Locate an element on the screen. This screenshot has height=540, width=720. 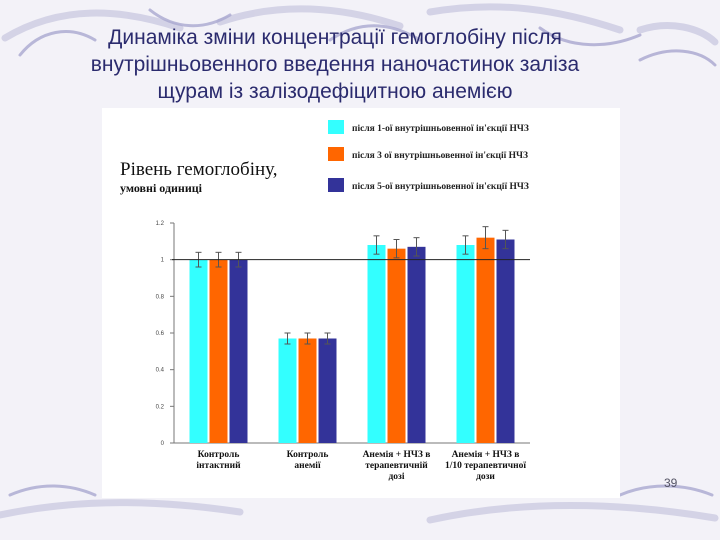
slide-title-line: щурам із залізодефіцитною анемією is located at coordinates (335, 91).